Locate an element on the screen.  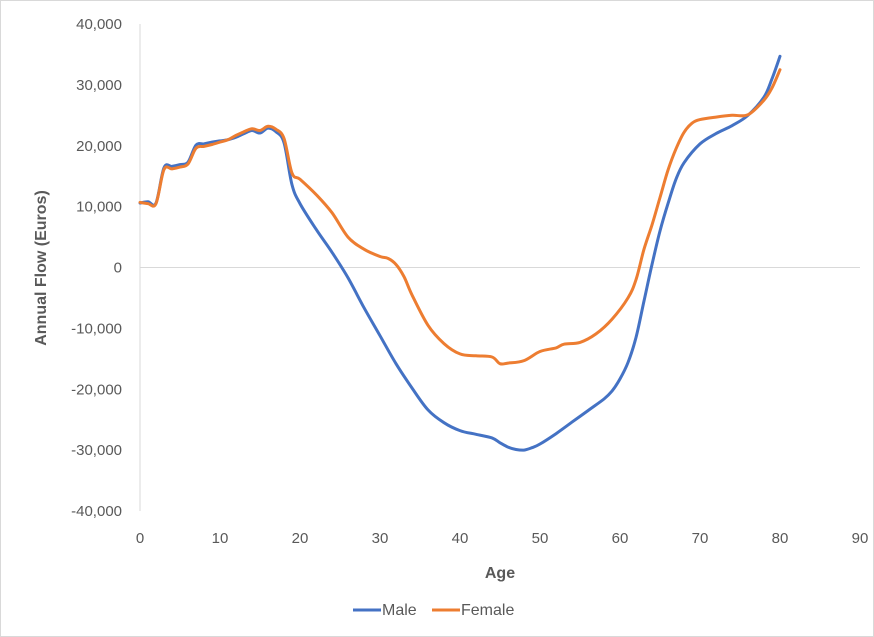
y-tick-label: -10,000 is located at coordinates (96, 328).